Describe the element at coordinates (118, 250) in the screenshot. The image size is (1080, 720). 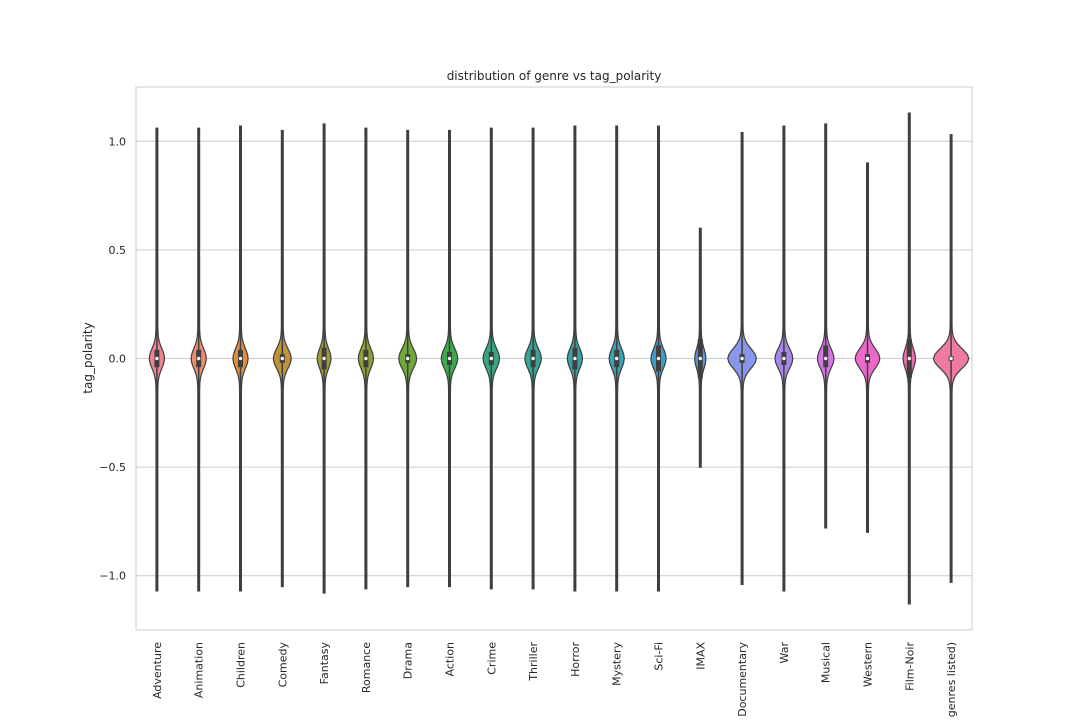
I see `y-tick-label: 0.5` at that location.